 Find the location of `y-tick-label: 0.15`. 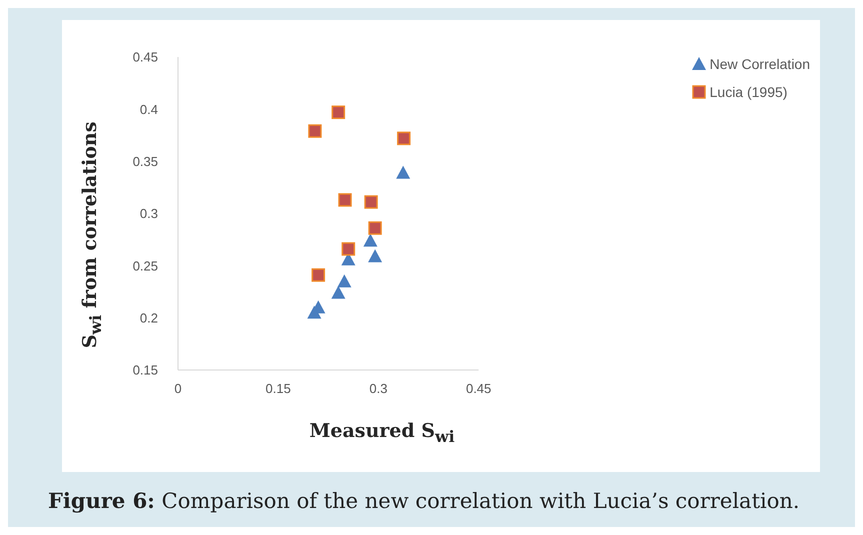

y-tick-label: 0.15 is located at coordinates (145, 370).